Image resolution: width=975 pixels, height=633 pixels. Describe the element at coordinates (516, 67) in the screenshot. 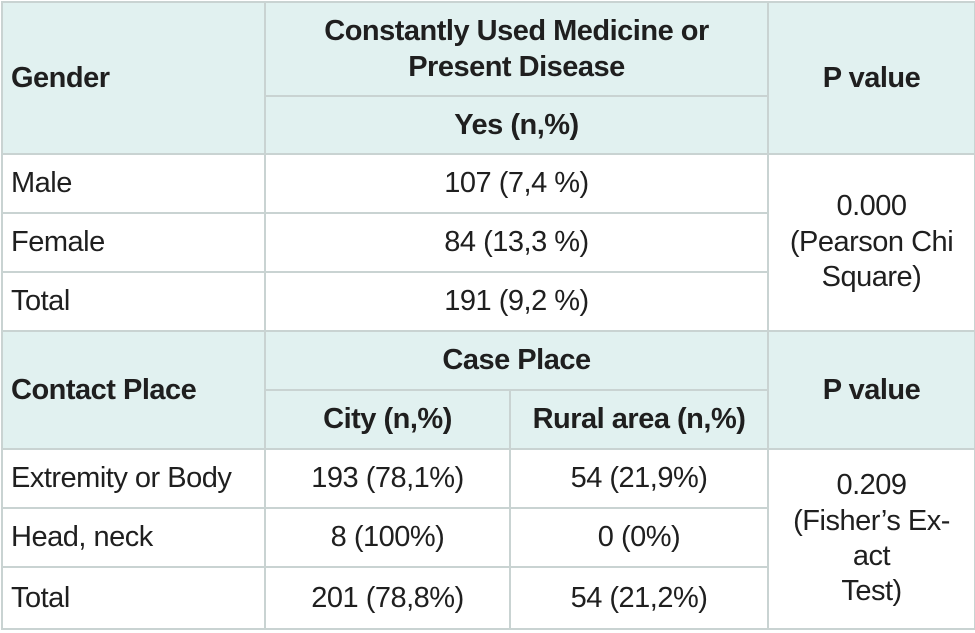

I see `medicine-disease-header-line2: Present Disease` at that location.